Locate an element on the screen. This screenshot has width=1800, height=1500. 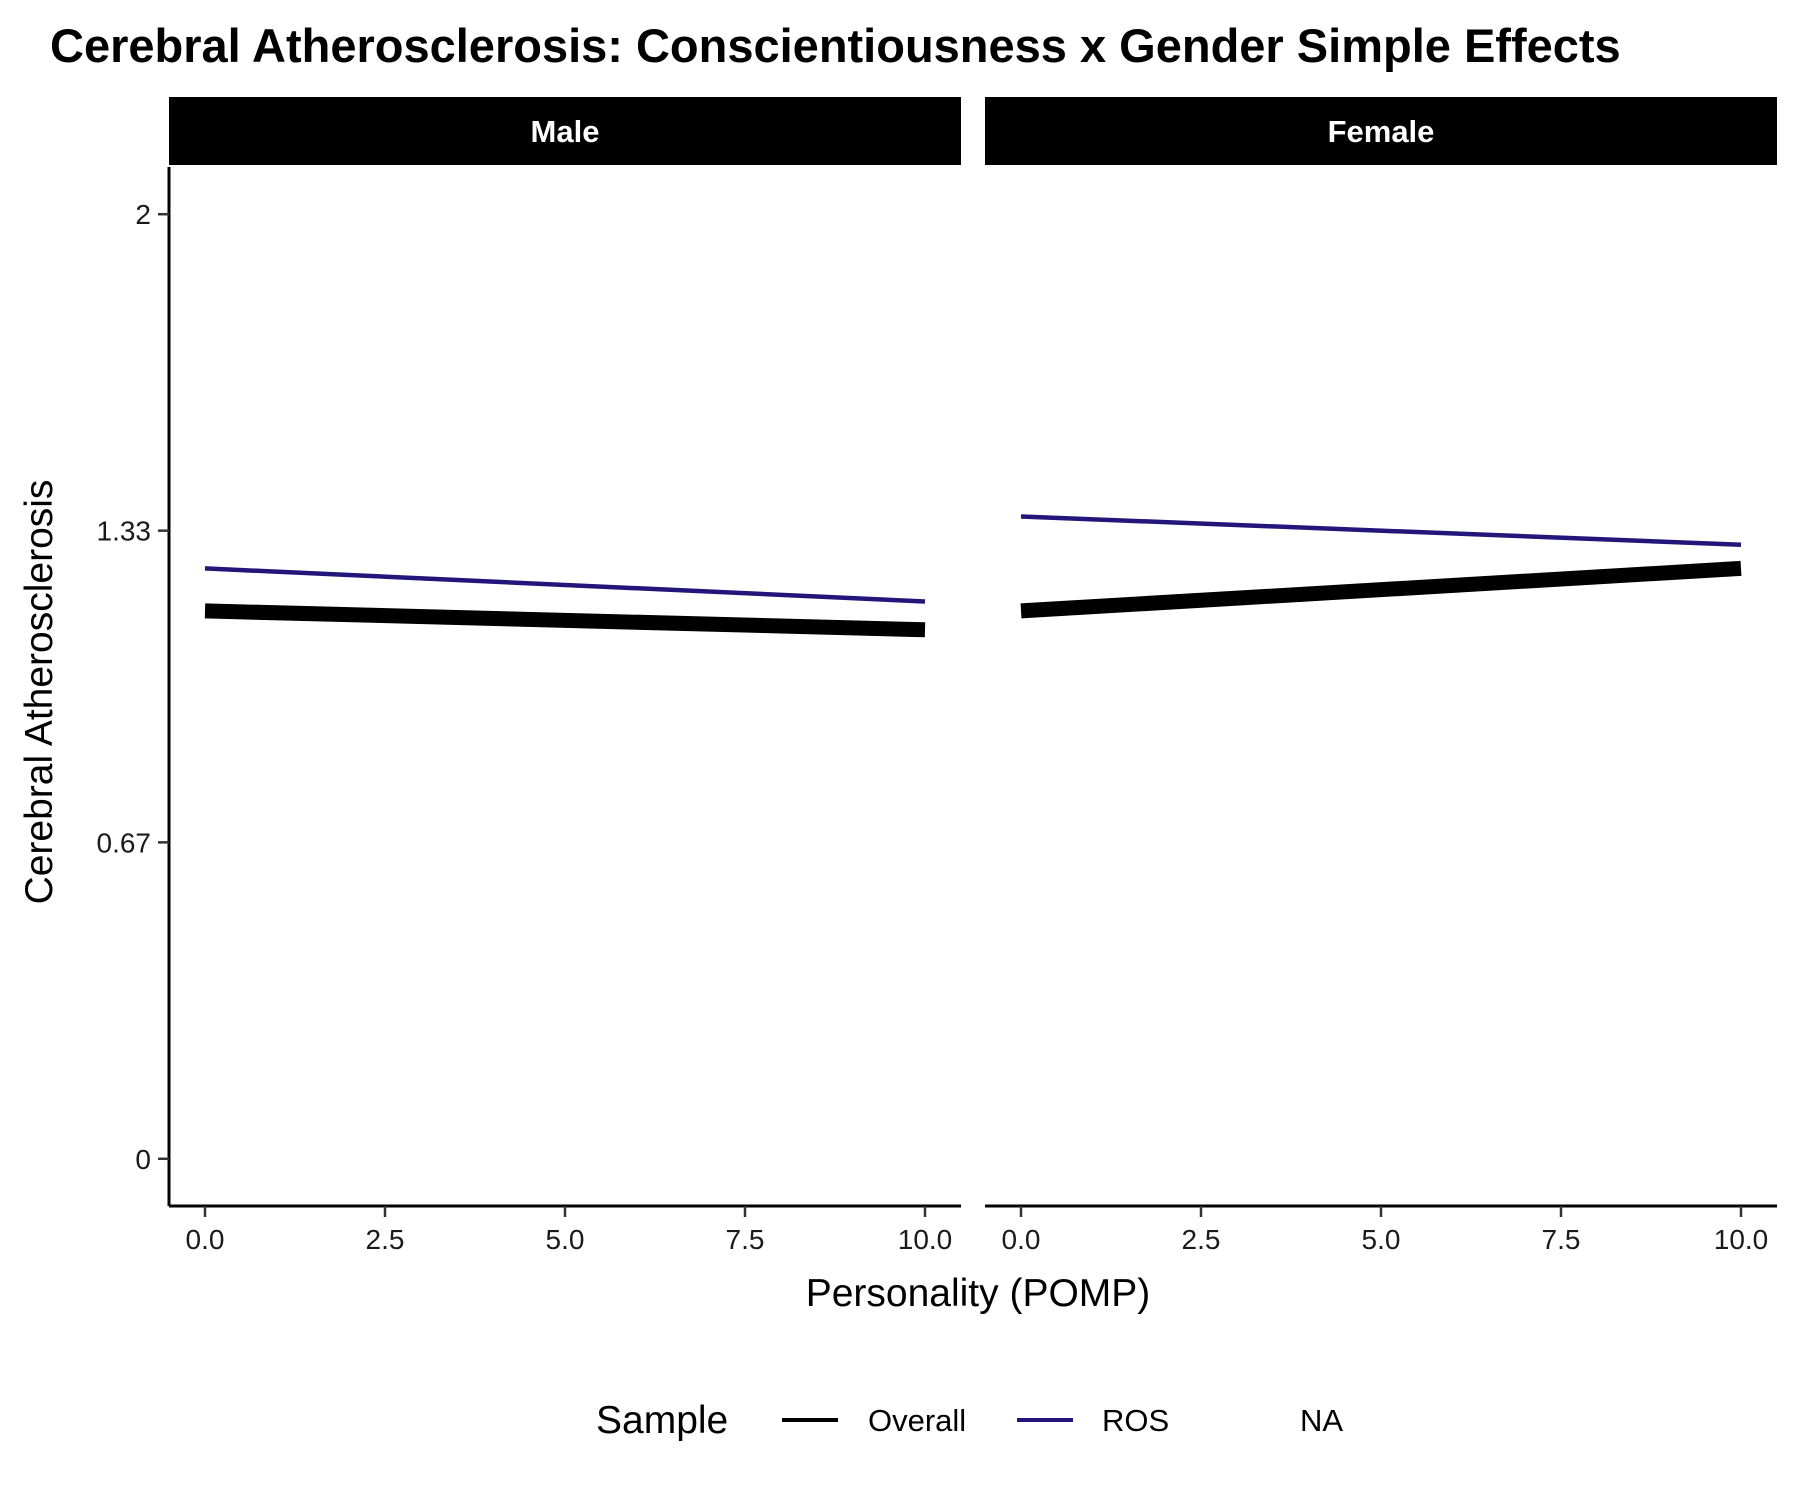
legend-title: Sample is located at coordinates (662, 1420).